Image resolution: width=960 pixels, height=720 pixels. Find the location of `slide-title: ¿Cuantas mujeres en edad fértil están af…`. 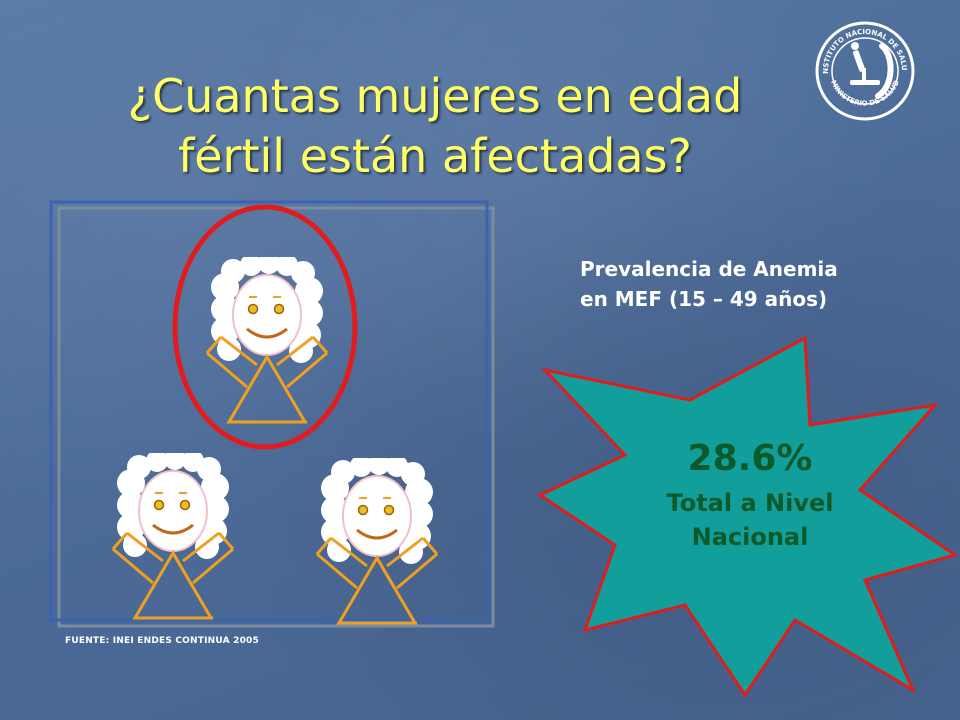

slide-title: ¿Cuantas mujeres en edad fértil están af… is located at coordinates (435, 126).